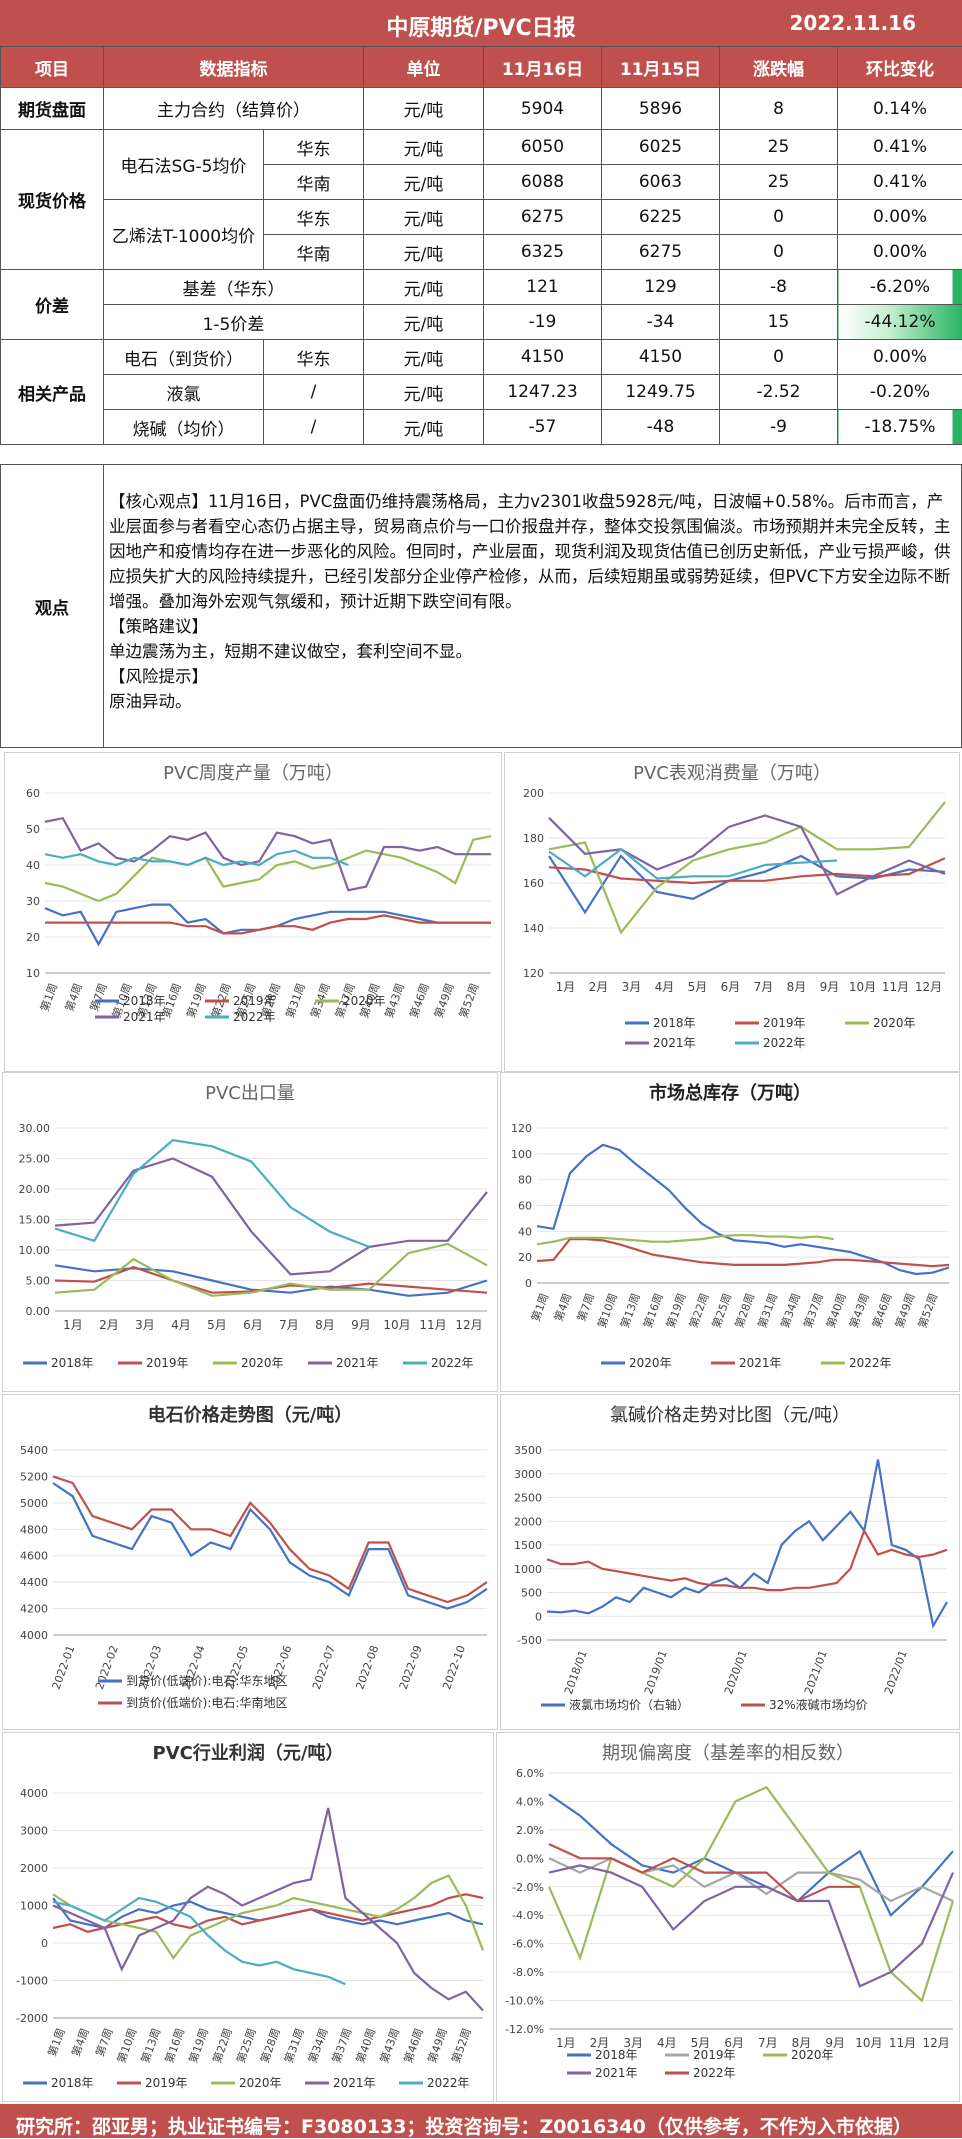 The width and height of the screenshot is (962, 2139). What do you see at coordinates (341, 2045) in the screenshot?
I see `x-tick-label: 第37周` at bounding box center [341, 2045].